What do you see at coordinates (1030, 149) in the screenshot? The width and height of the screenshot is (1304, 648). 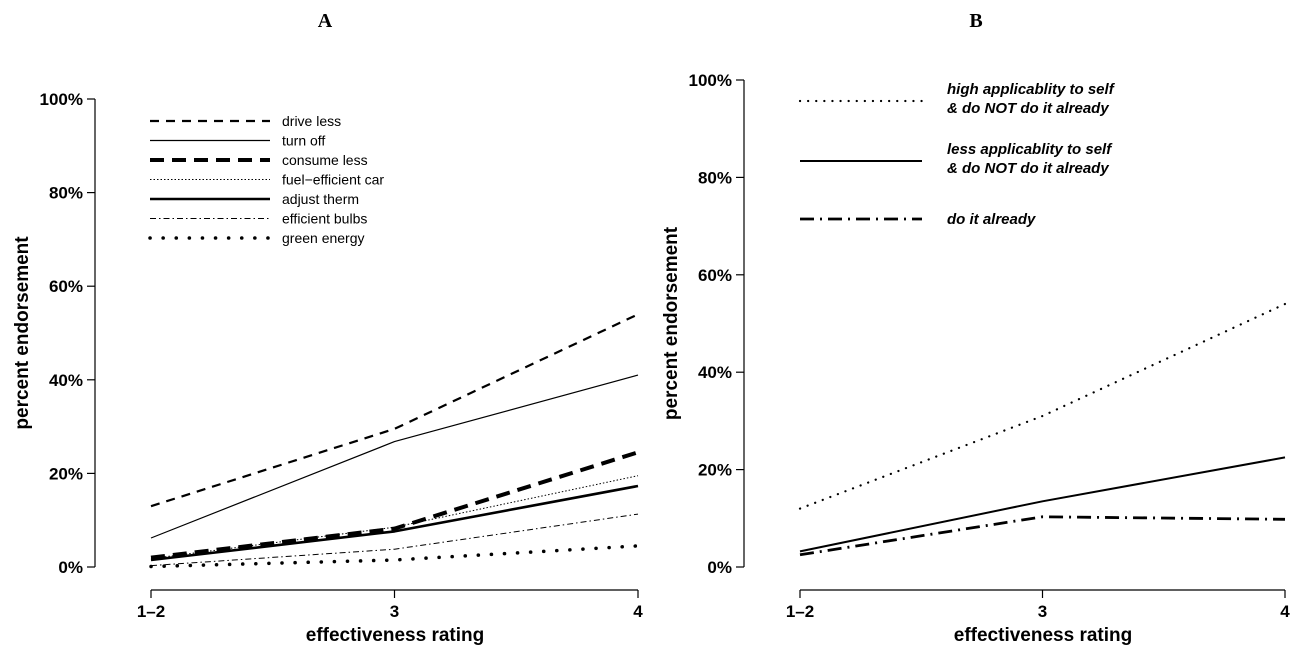 I see `legend-label: less applicablity to self` at bounding box center [1030, 149].